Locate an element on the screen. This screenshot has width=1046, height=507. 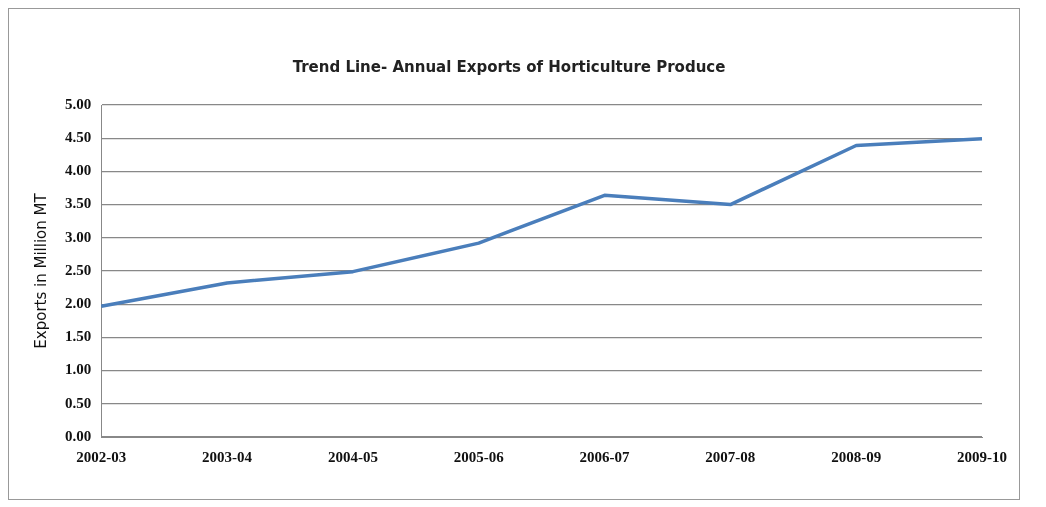
y-tick-label: 0.00 is located at coordinates (78, 435).